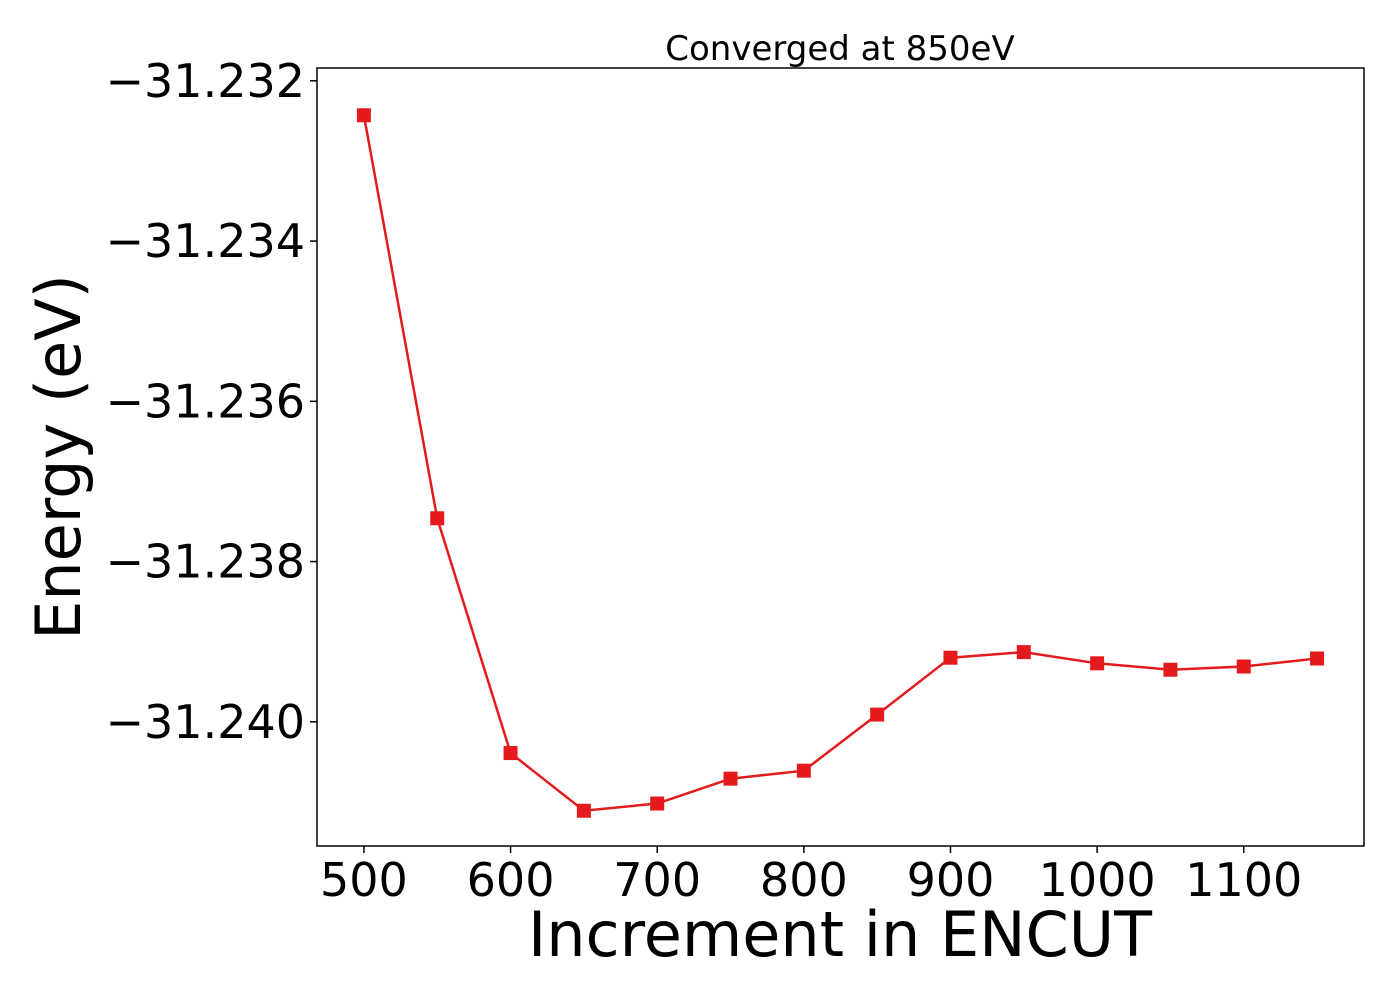  Describe the element at coordinates (206, 241) in the screenshot. I see `y-tick-label: −31.234` at that location.